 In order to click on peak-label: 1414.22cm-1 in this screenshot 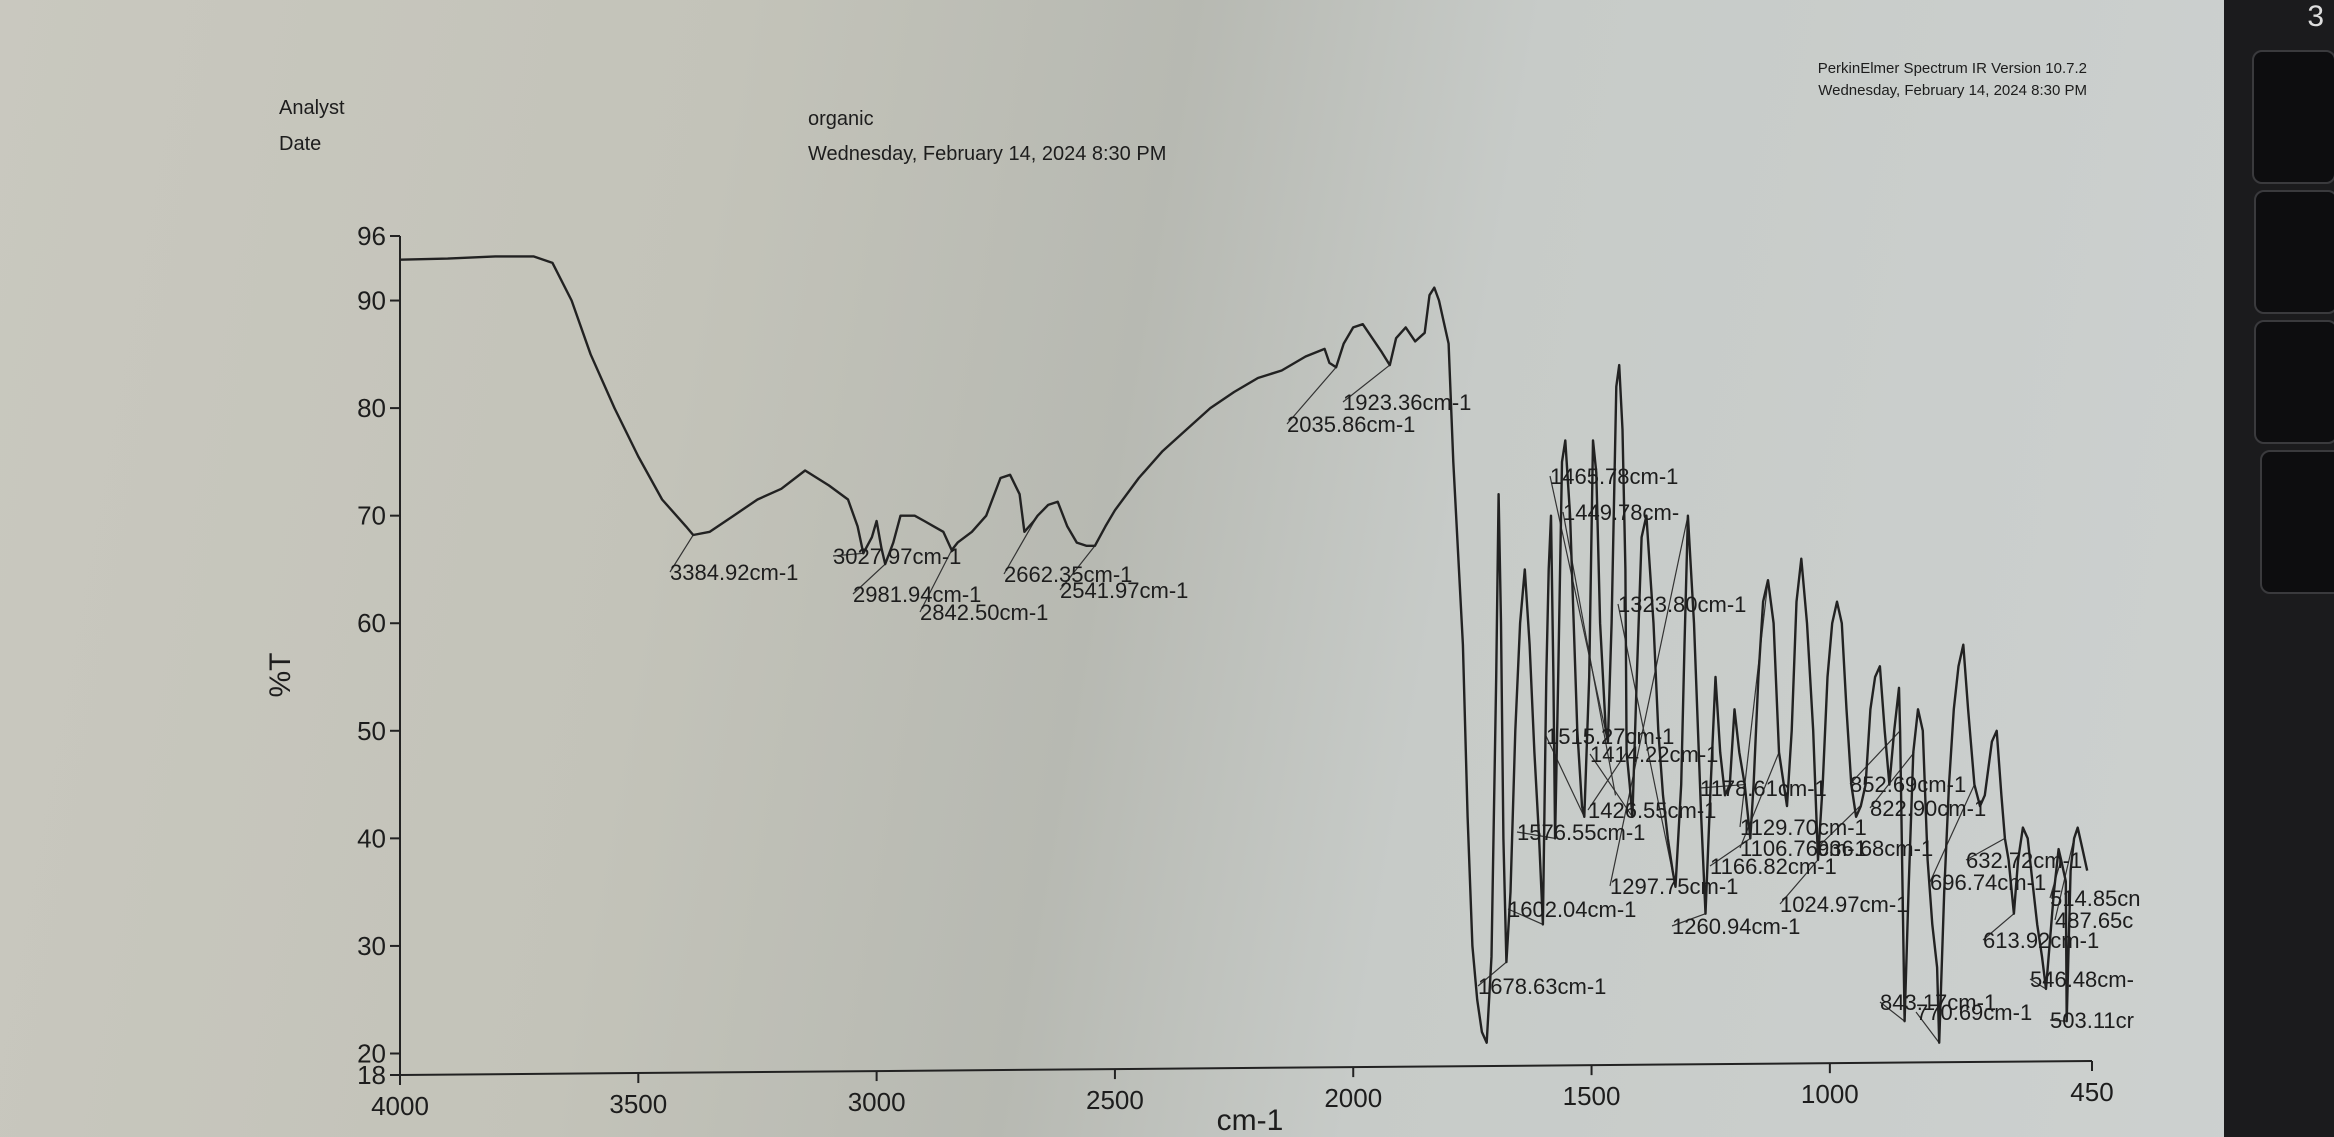, I will do `click(1654, 754)`.